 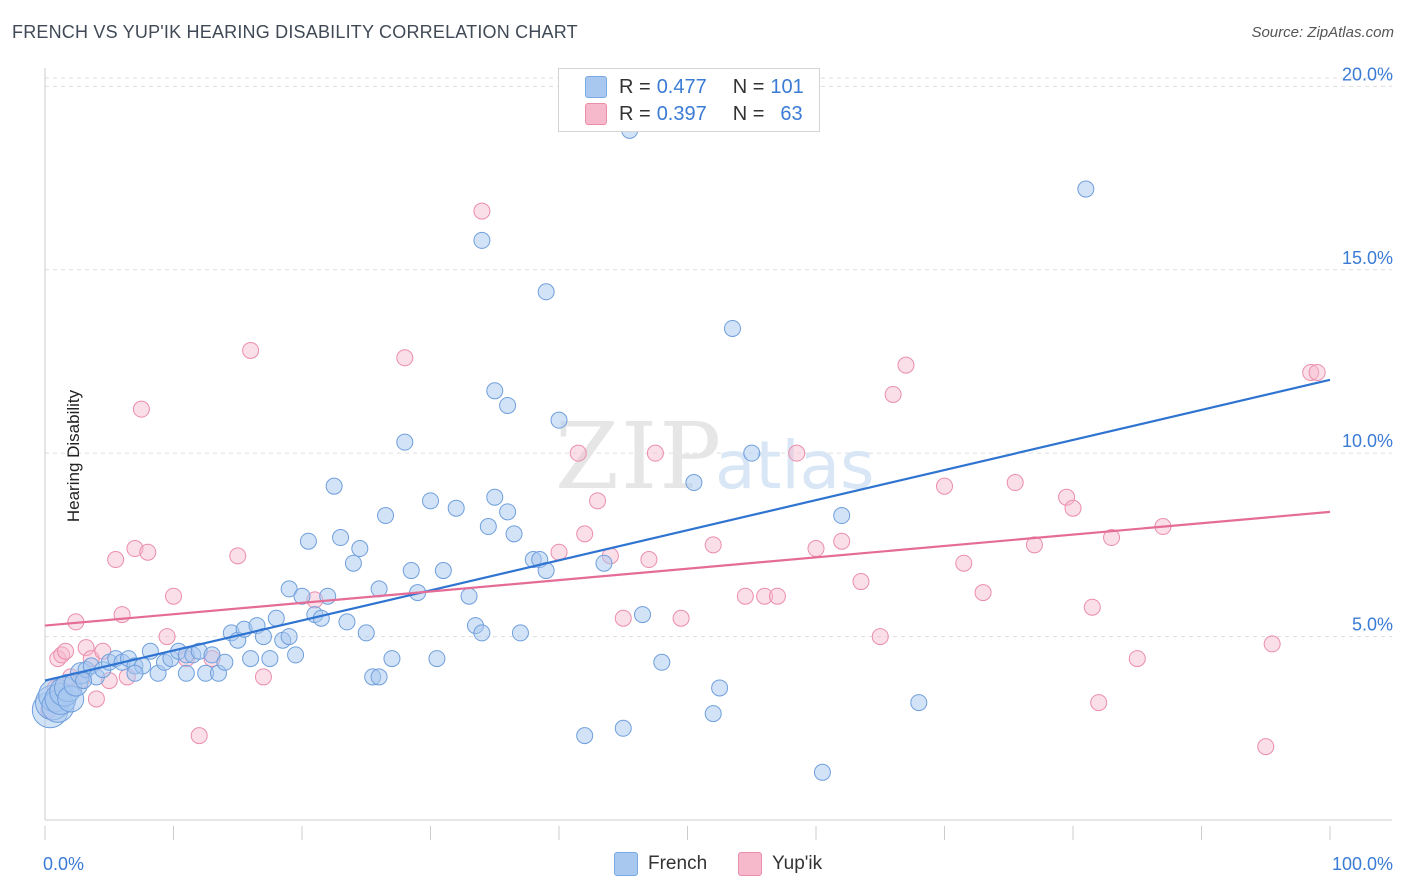 I want to click on legend-row-yupik: R = 0.397 N = 63, so click(x=694, y=114).